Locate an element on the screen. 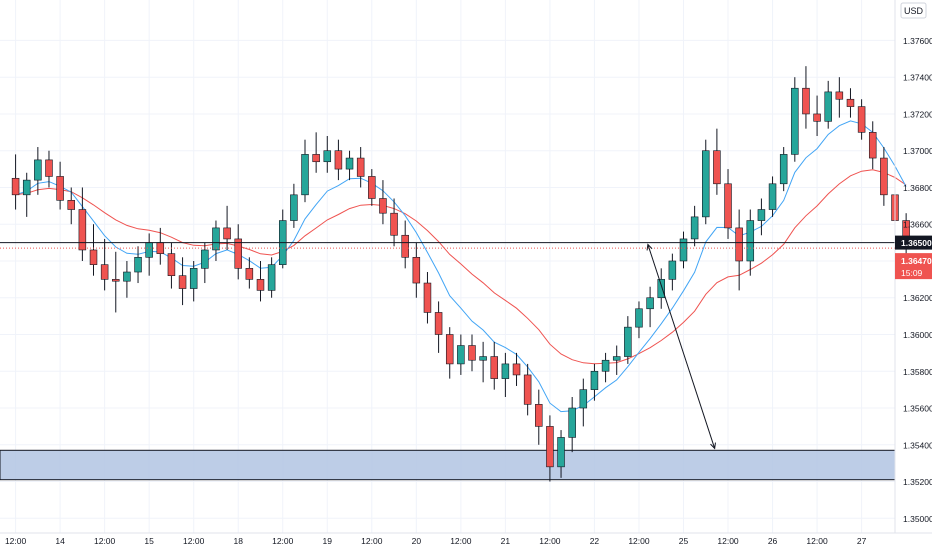 This screenshot has width=932, height=555. y-tick-label: 1.37000 is located at coordinates (917, 151).